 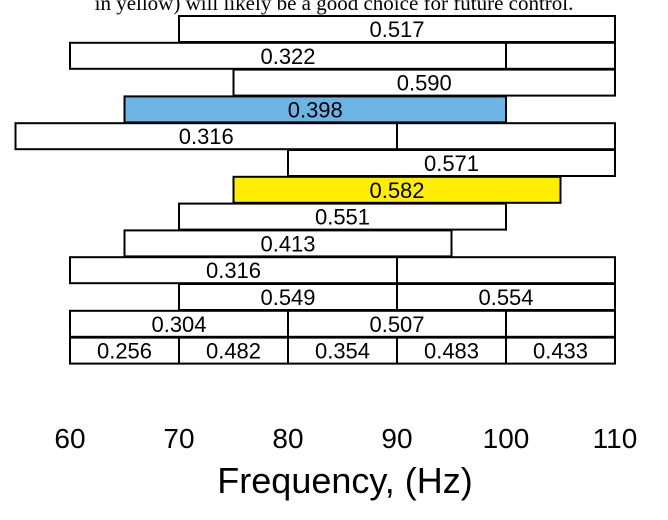 What do you see at coordinates (344, 480) in the screenshot?
I see `x-axis-label: Frequency, (Hz)` at bounding box center [344, 480].